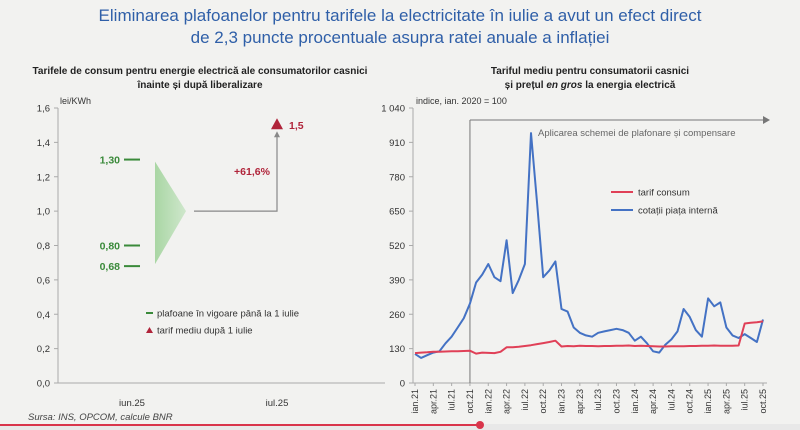  What do you see at coordinates (452, 400) in the screenshot?
I see `right-x-tick-label: iul.21` at bounding box center [452, 400].